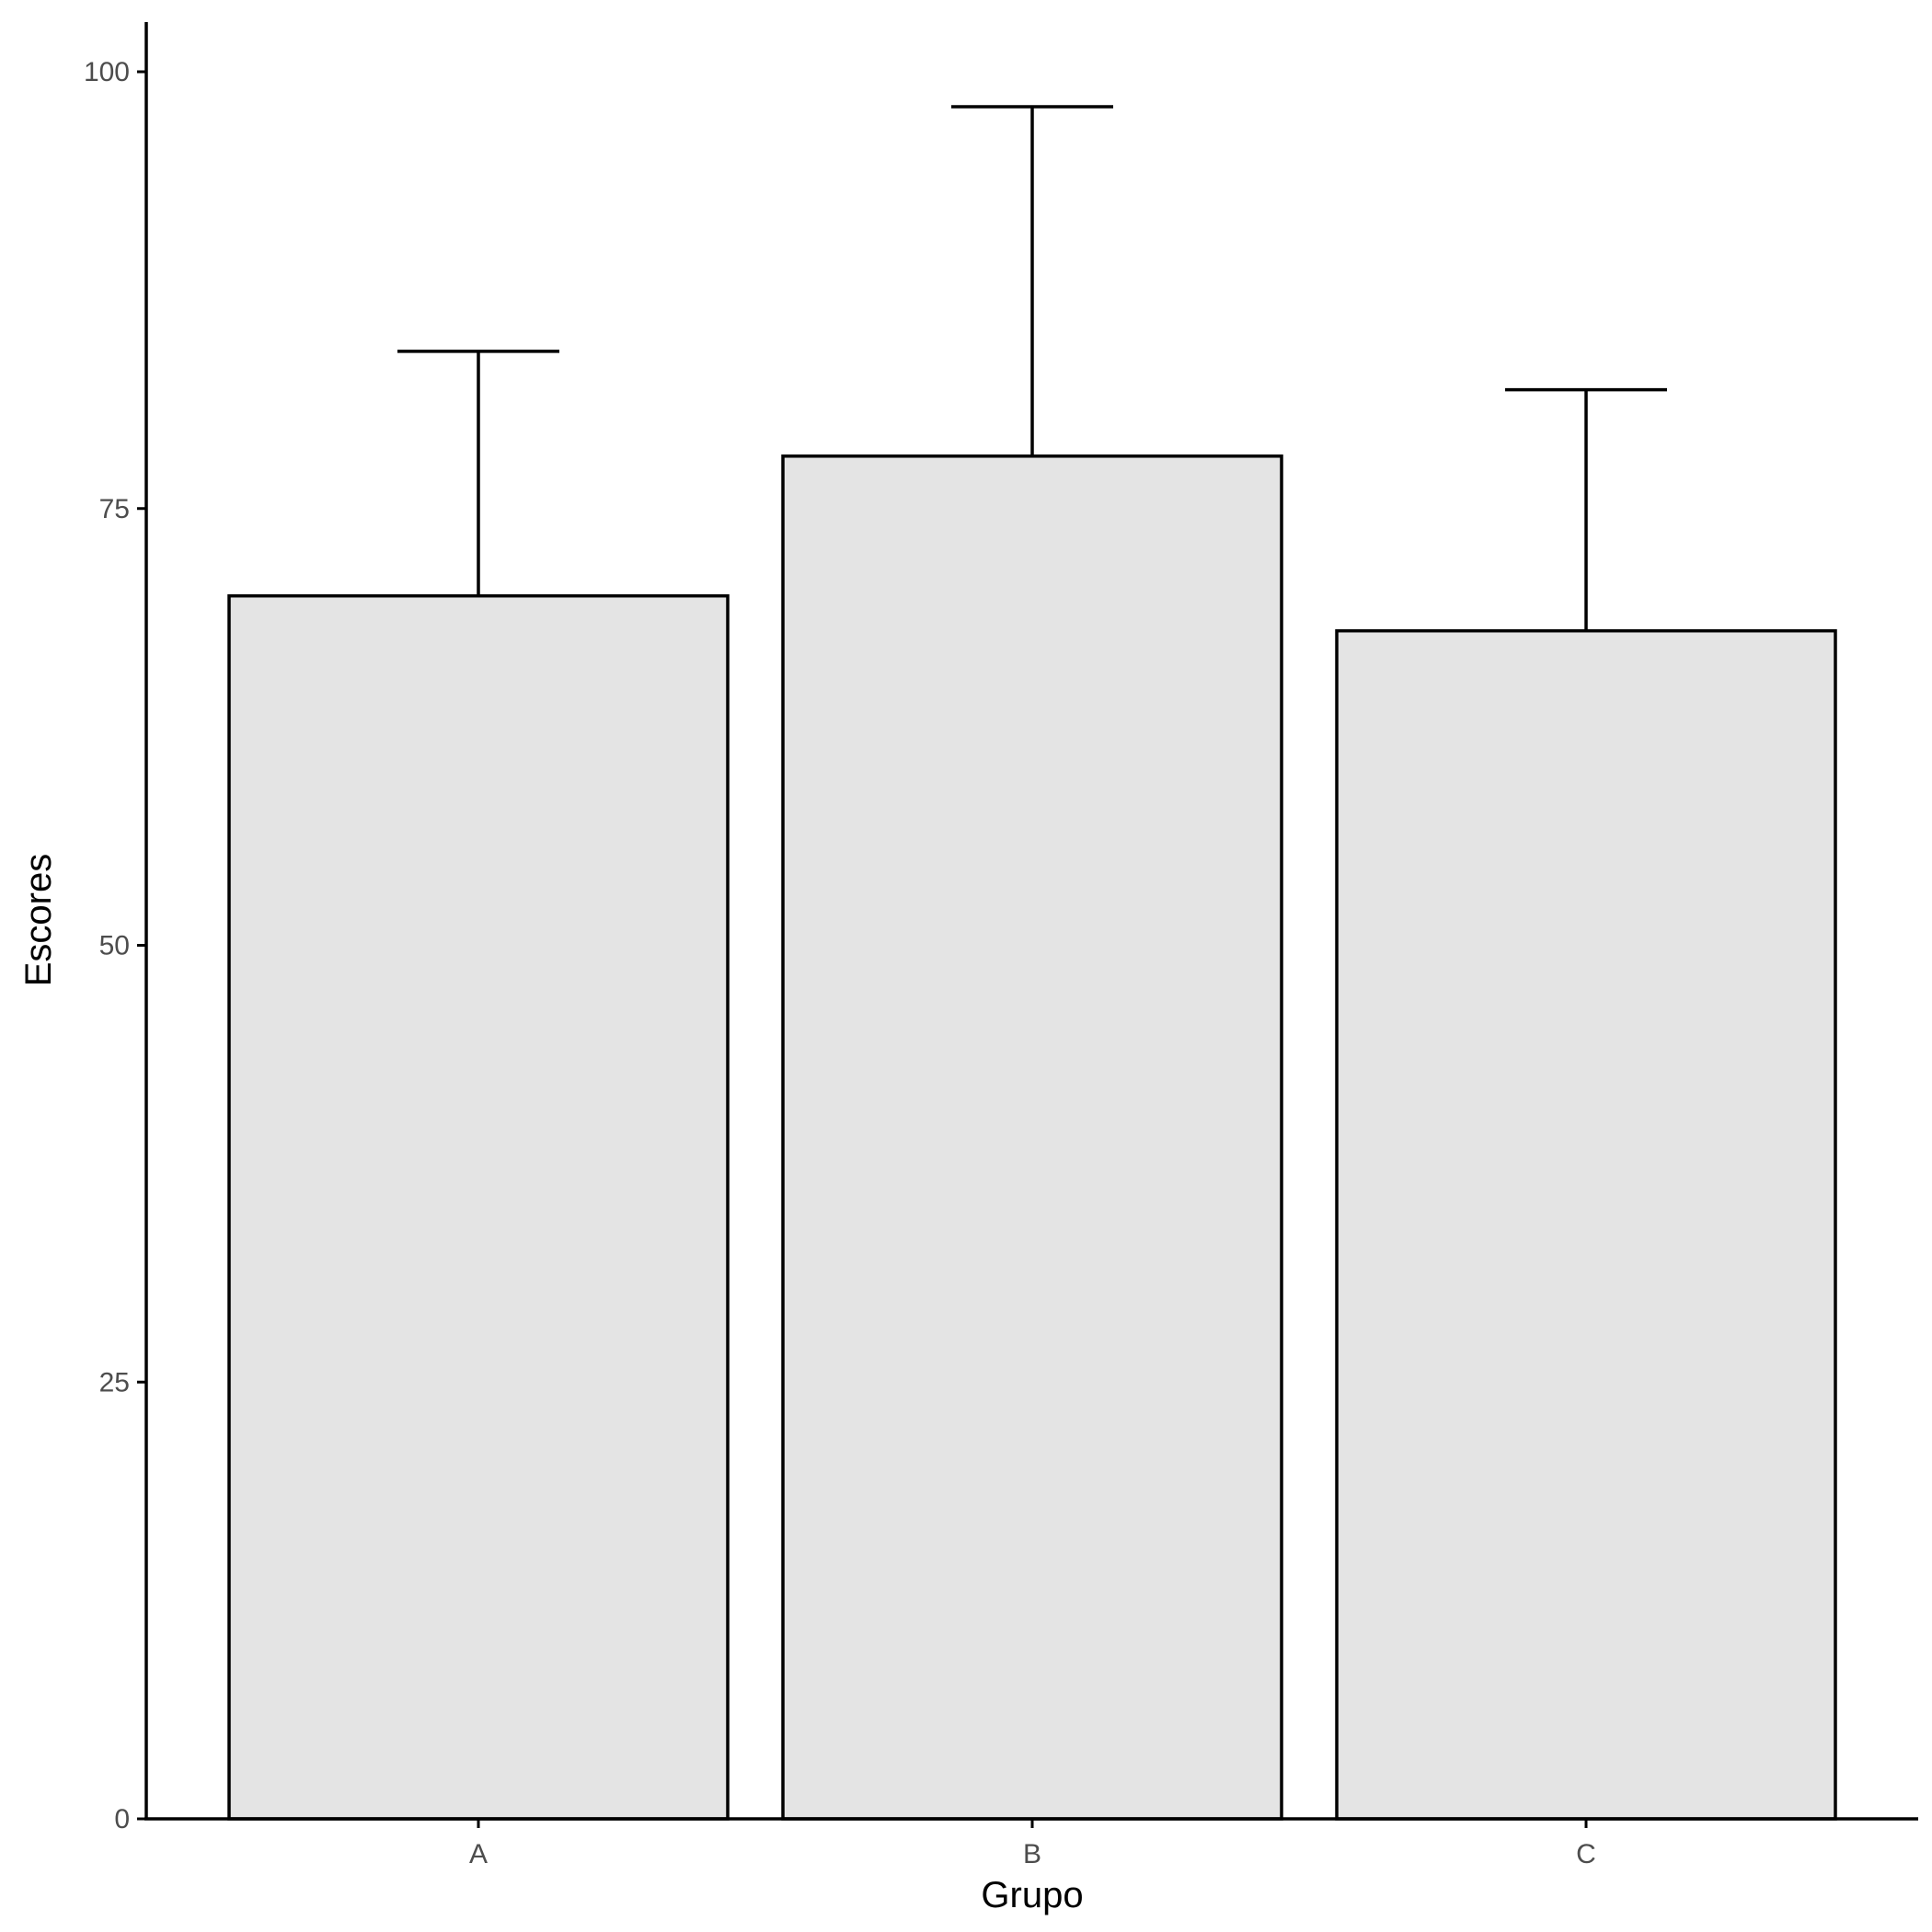 This screenshot has height=1932, width=1932. What do you see at coordinates (107, 72) in the screenshot?
I see `y-tick-label-100: 100` at bounding box center [107, 72].